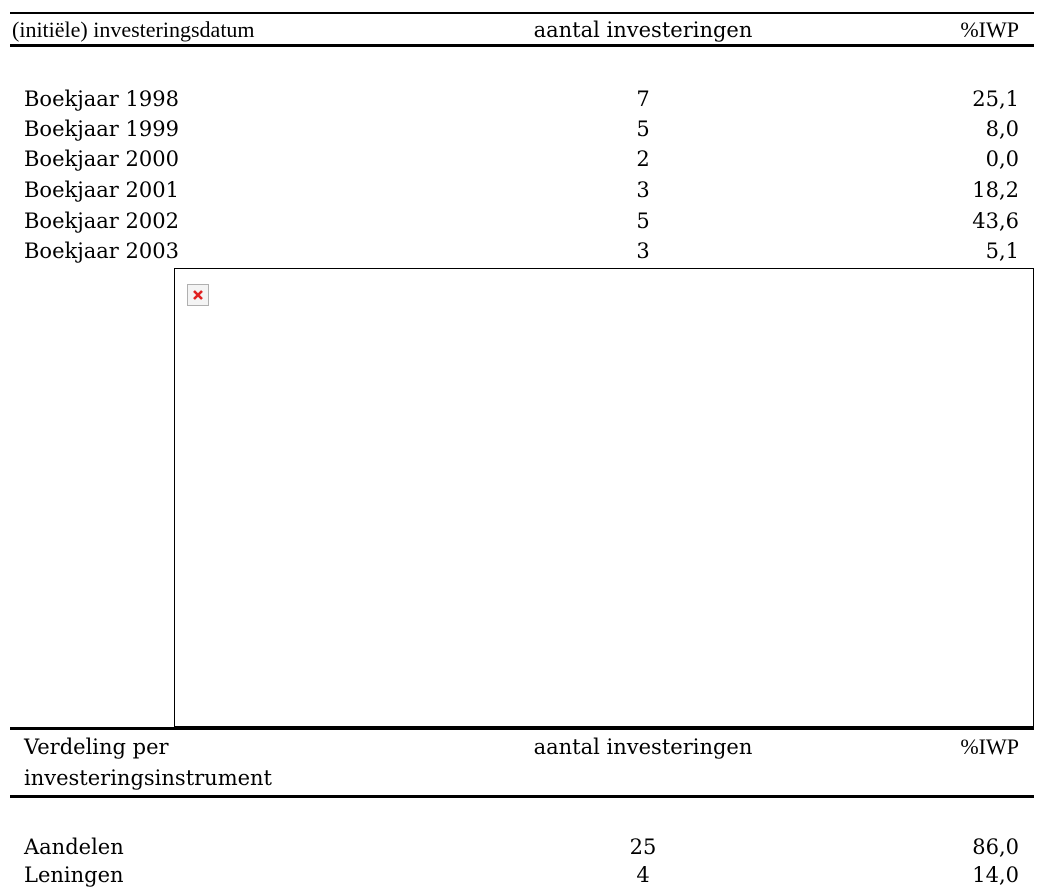  I want to click on row-percent: 5,1, so click(1002, 251).